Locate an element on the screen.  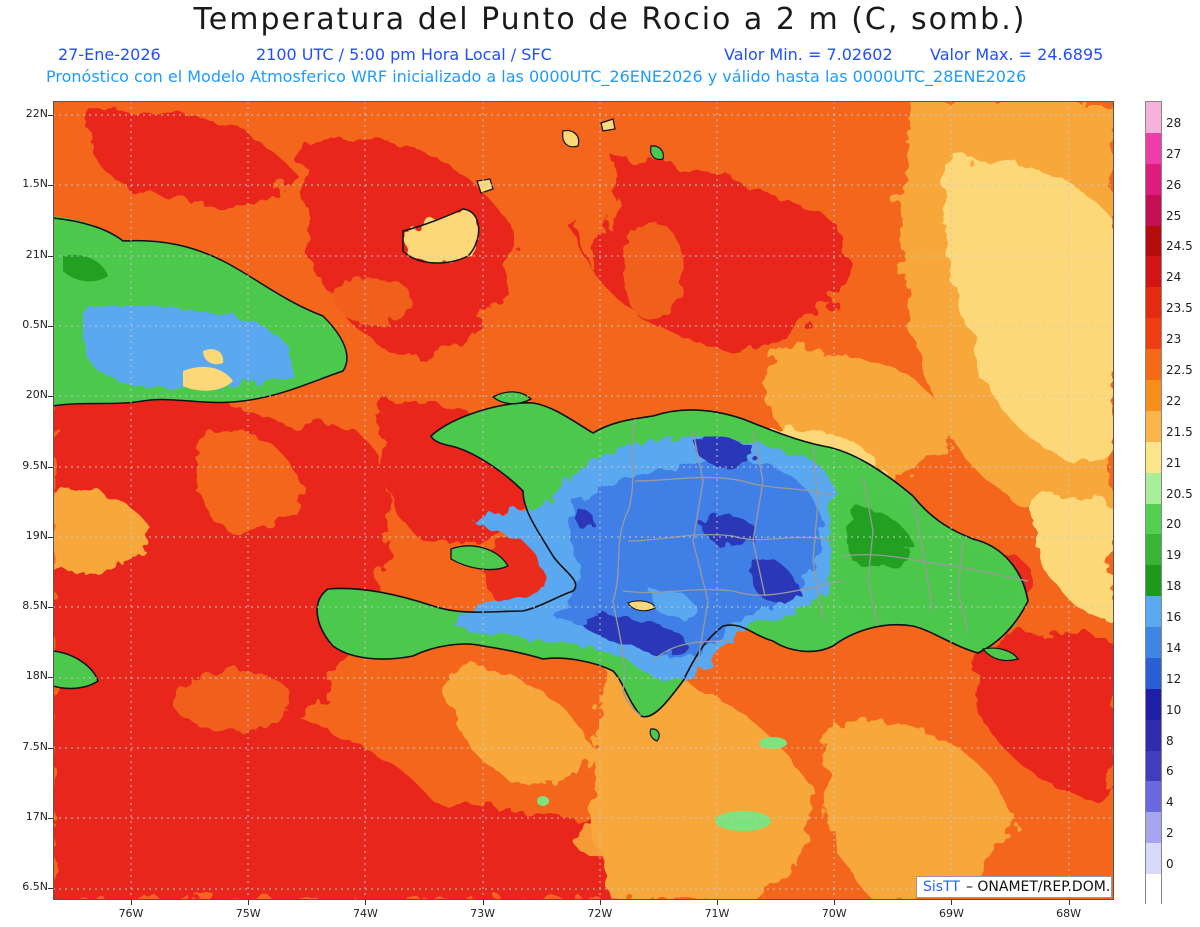
colorbar-label: 18 is located at coordinates (1174, 586).